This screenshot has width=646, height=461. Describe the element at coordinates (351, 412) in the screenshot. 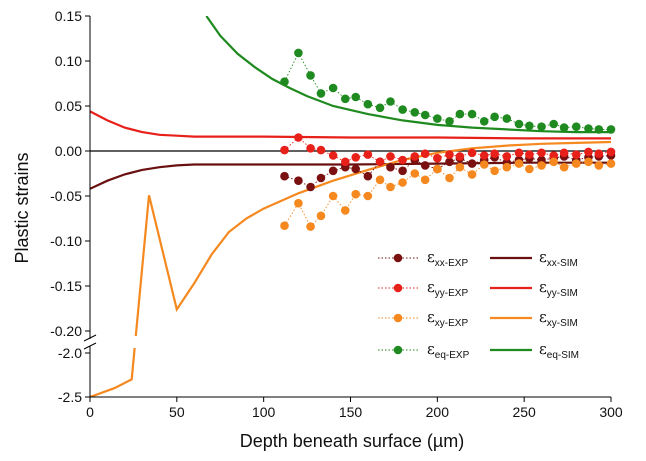

I see `x-tick-label-3: 150` at that location.